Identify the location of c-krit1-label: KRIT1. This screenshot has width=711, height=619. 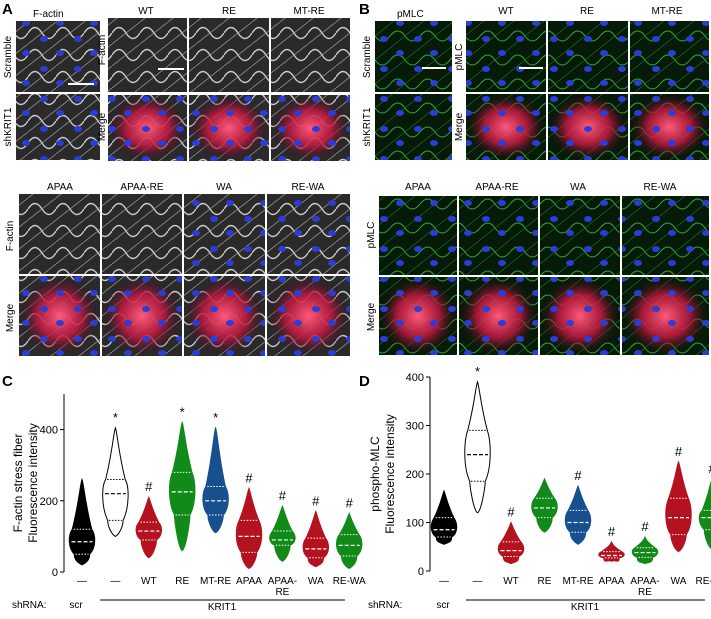
(222, 607).